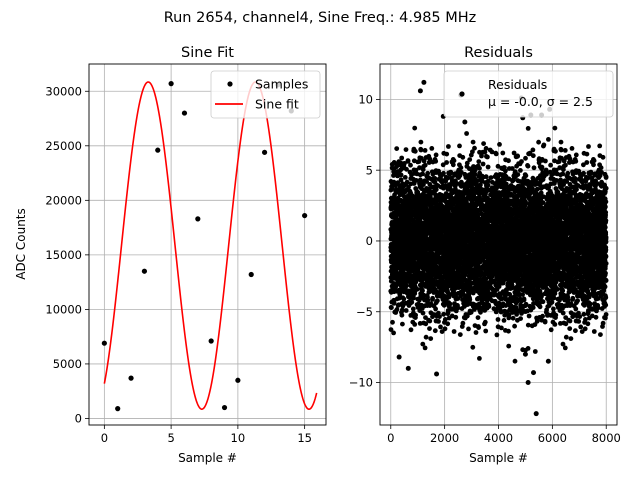 The width and height of the screenshot is (640, 480). What do you see at coordinates (63, 255) in the screenshot?
I see `sine-fit-ytick-label: 15000` at bounding box center [63, 255].